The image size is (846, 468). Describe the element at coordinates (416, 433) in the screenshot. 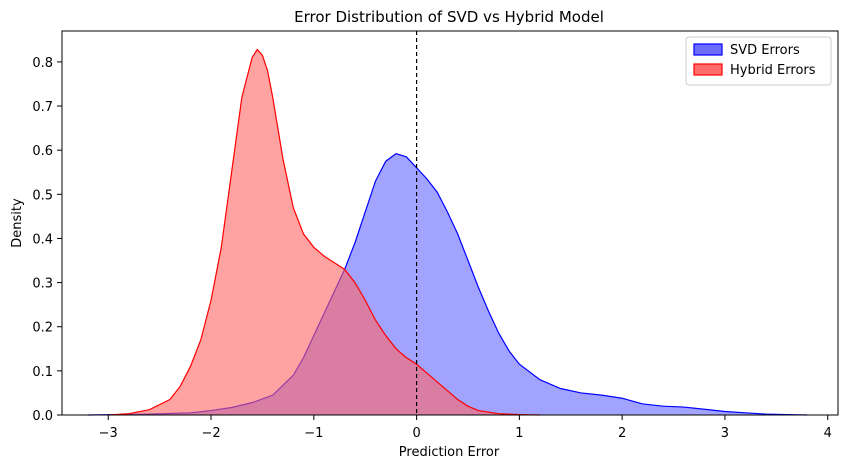

I see `x-tick-label: 0` at that location.